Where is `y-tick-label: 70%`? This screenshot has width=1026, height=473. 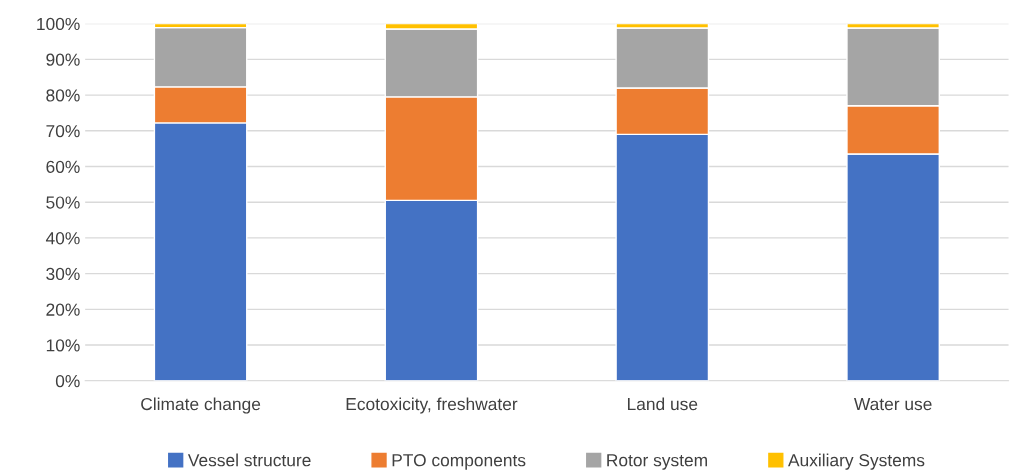 y-tick-label: 70% is located at coordinates (63, 131).